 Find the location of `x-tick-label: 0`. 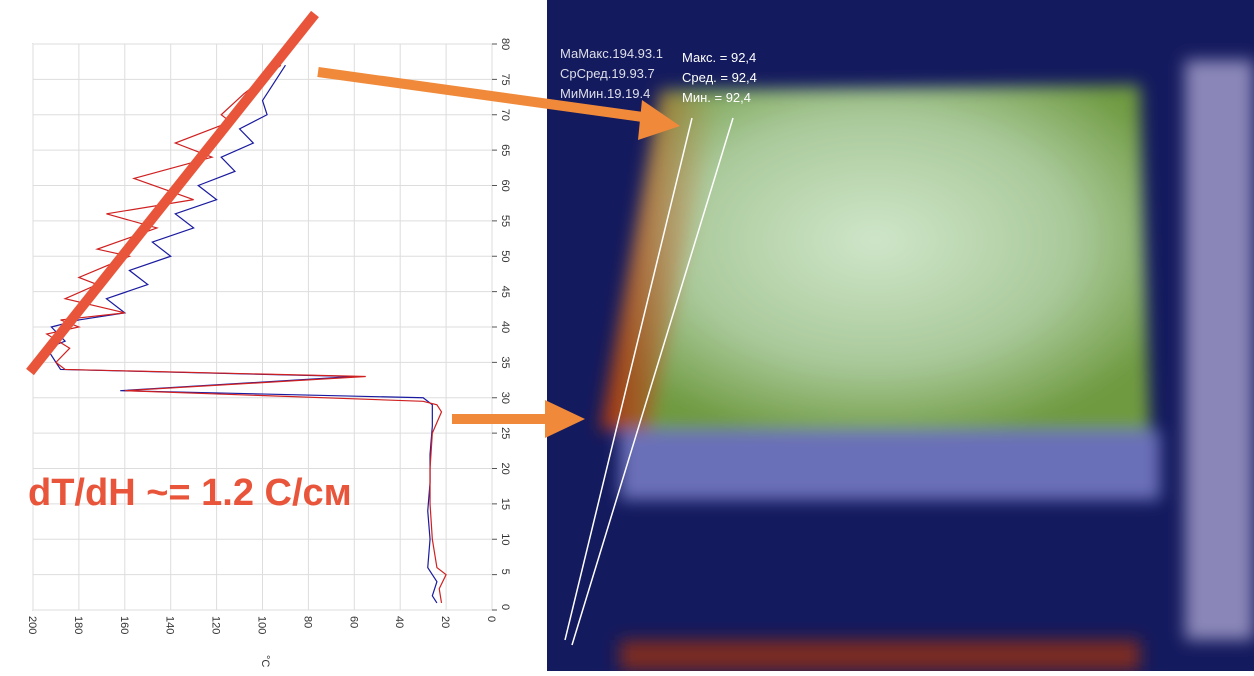

x-tick-label: 0 is located at coordinates (491, 619).